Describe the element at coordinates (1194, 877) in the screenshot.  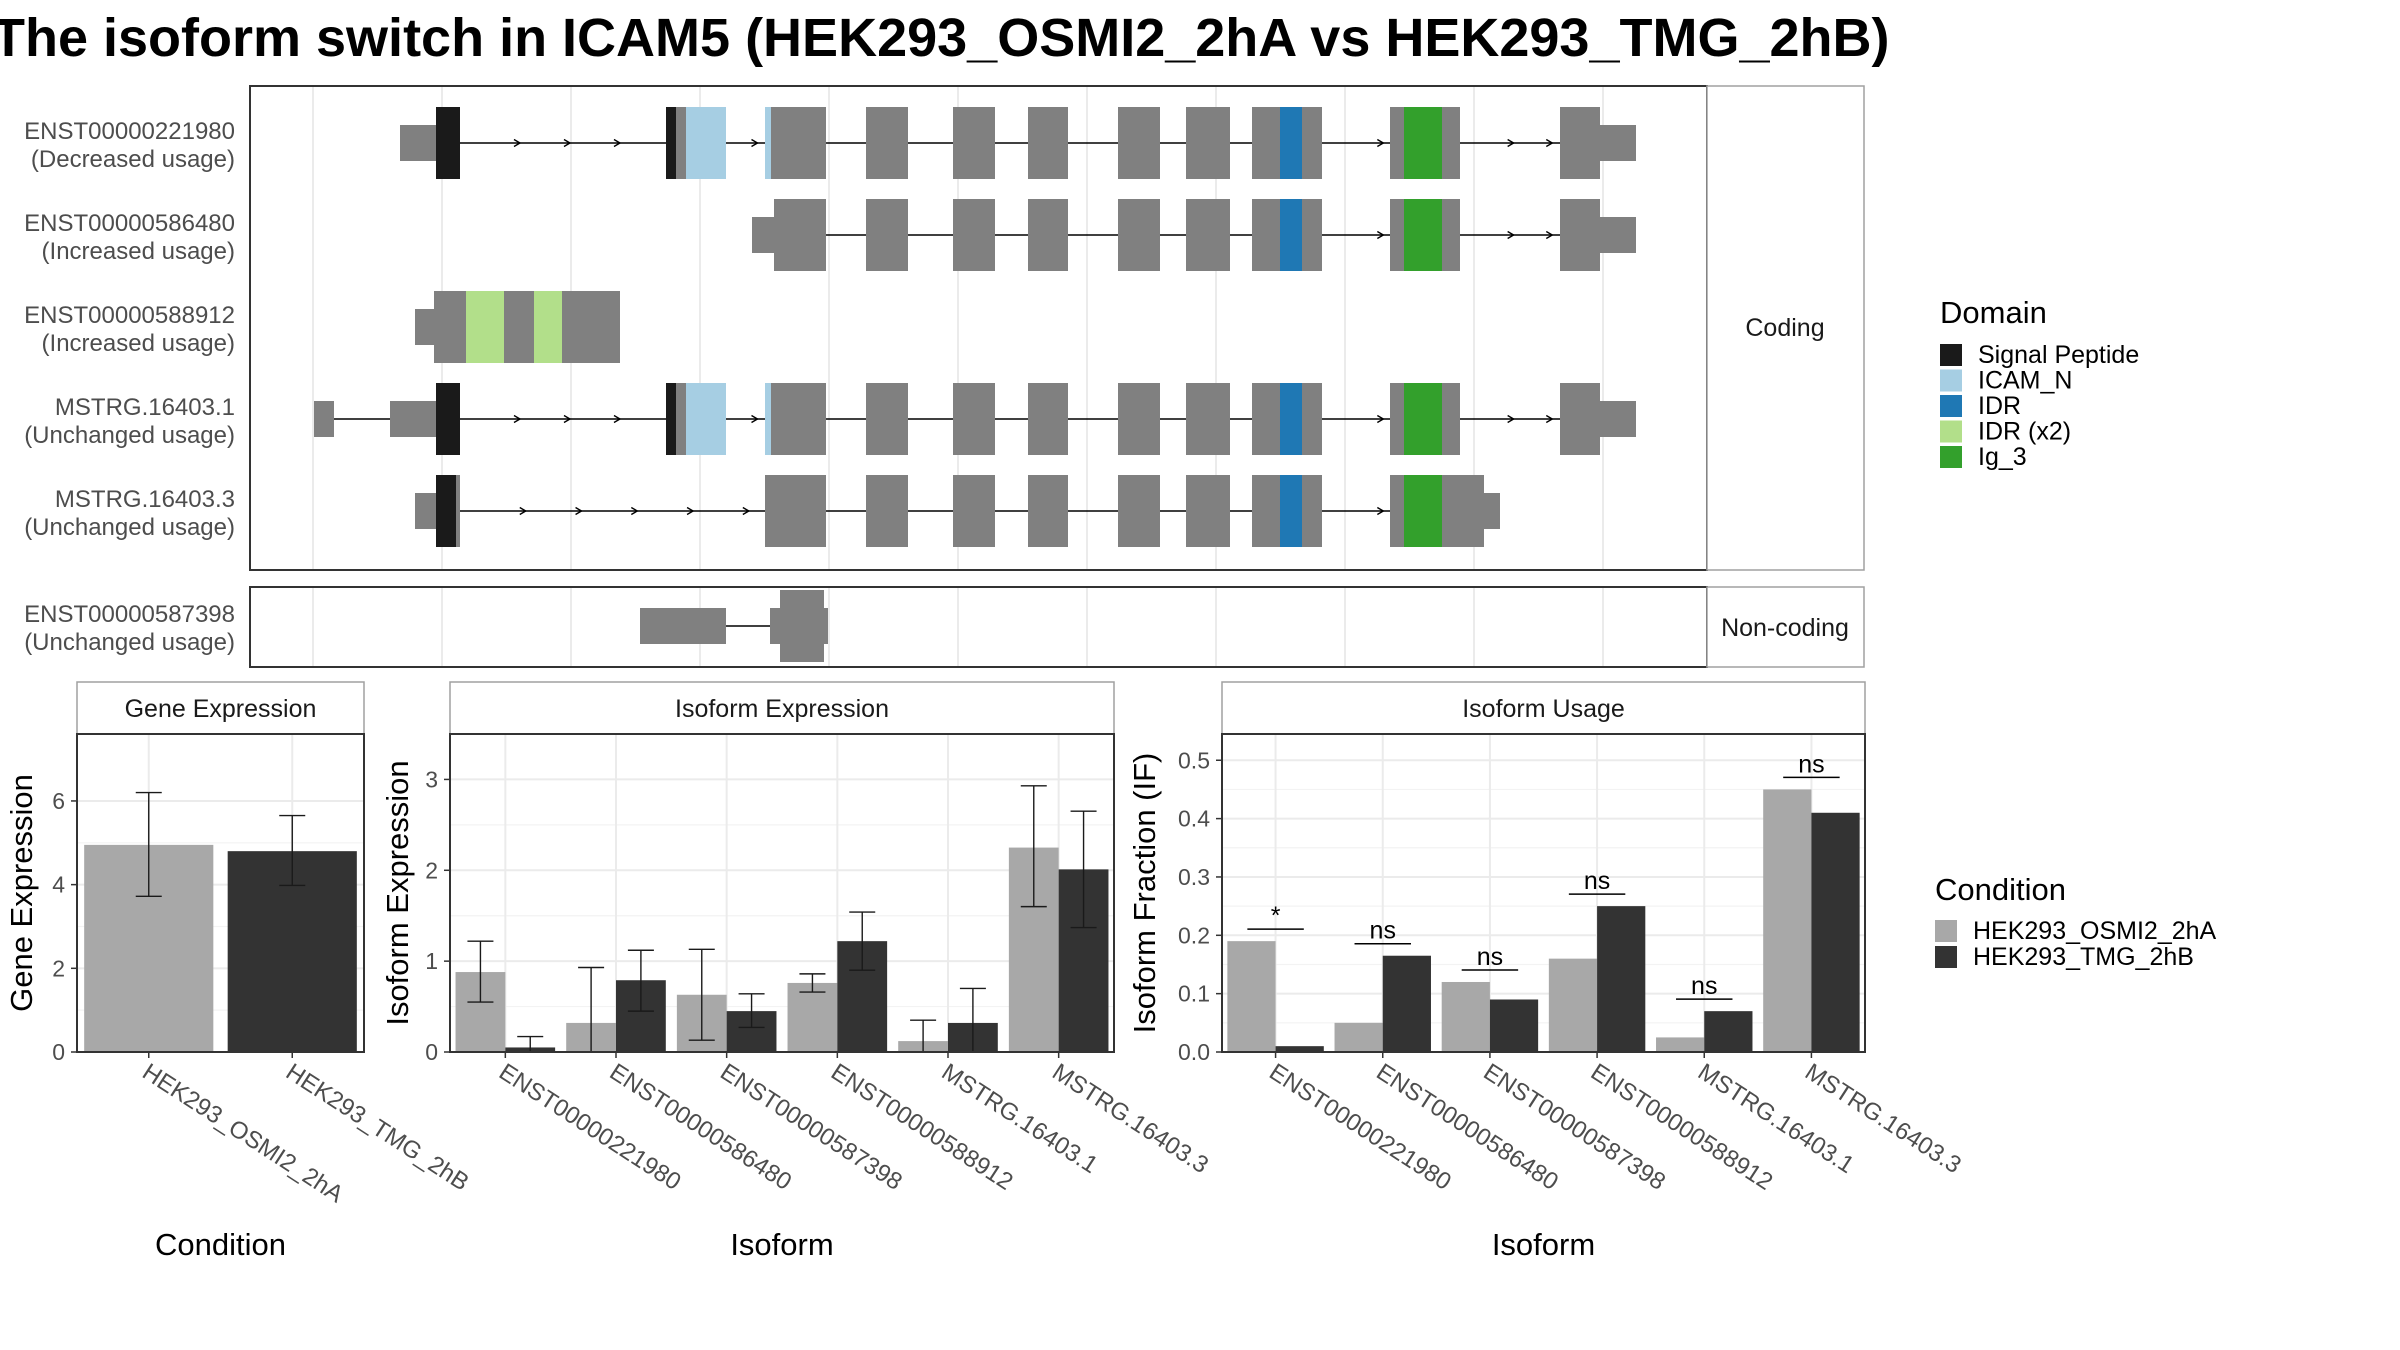
I see `y-tick-label: 0.3` at that location.